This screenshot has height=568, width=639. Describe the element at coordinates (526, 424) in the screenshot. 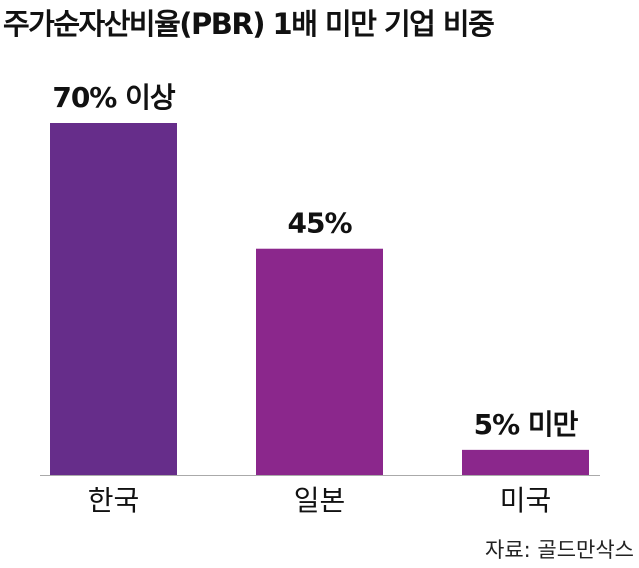

I see `data-label: 5% 미만` at that location.